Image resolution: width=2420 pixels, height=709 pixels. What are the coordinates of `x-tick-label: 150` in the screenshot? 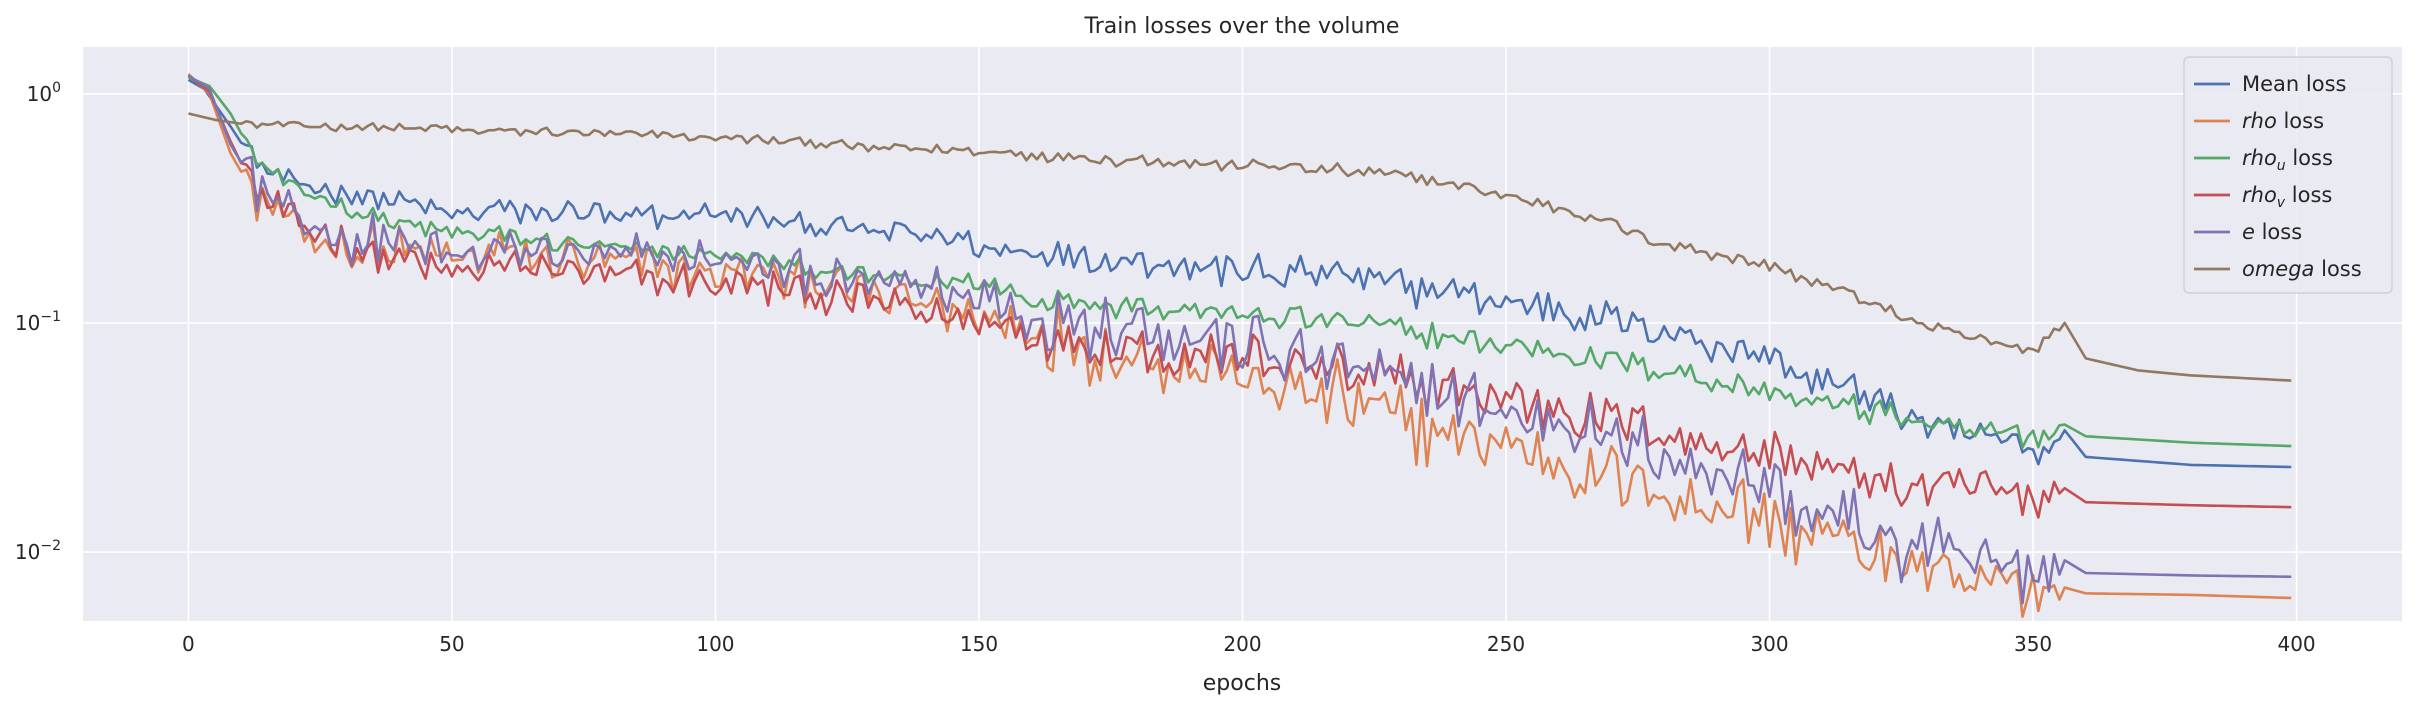 It's located at (979, 644).